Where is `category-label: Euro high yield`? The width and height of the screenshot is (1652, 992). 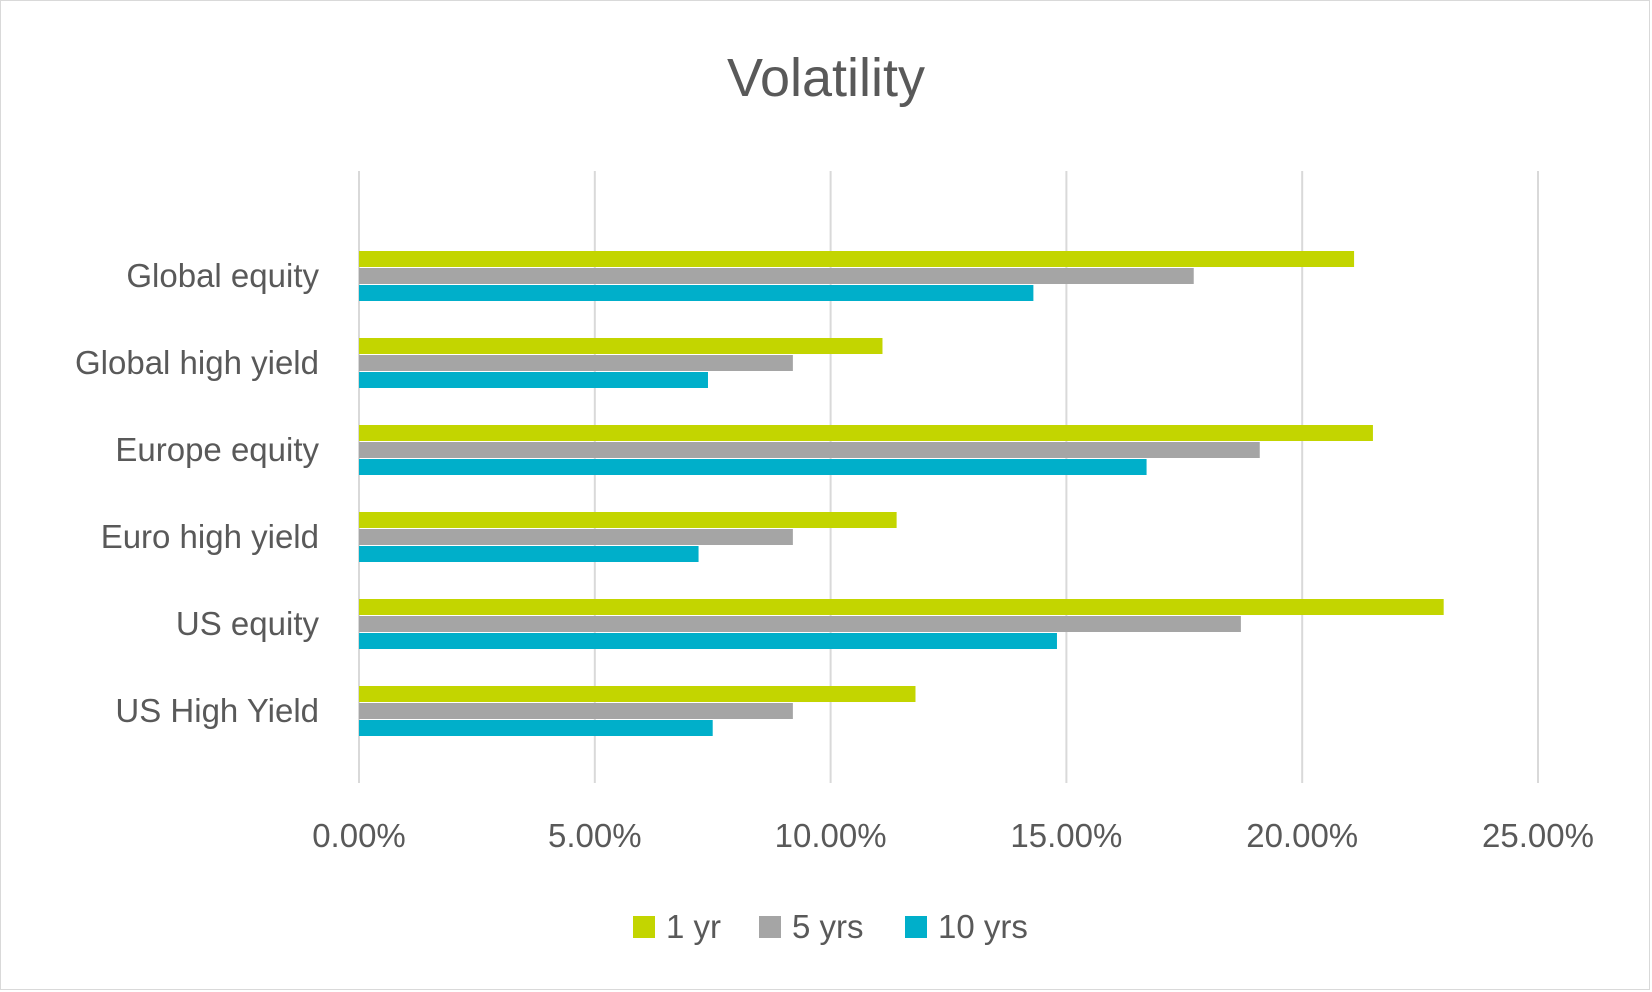 category-label: Euro high yield is located at coordinates (210, 536).